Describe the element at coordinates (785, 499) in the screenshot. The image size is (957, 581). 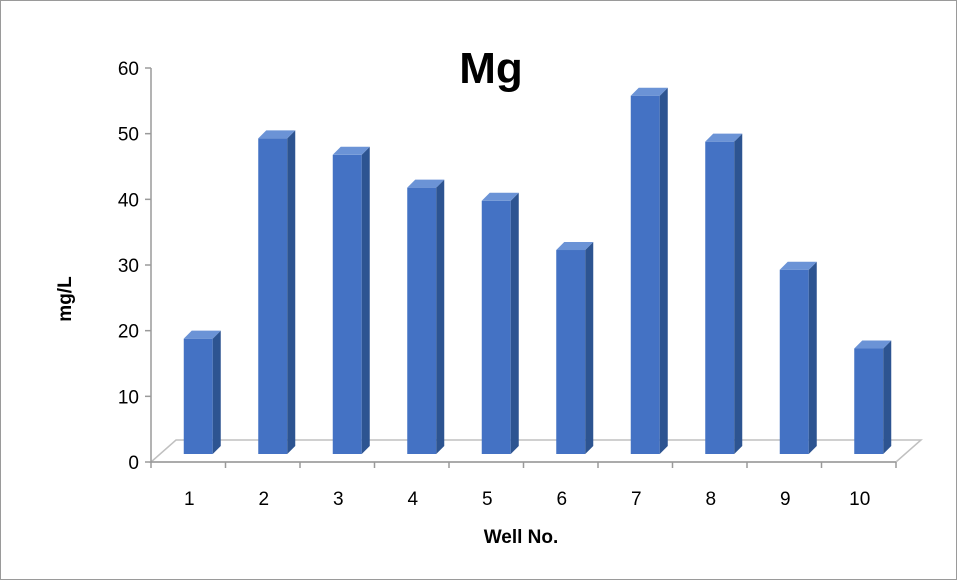
I see `x-tick-label: 9` at that location.